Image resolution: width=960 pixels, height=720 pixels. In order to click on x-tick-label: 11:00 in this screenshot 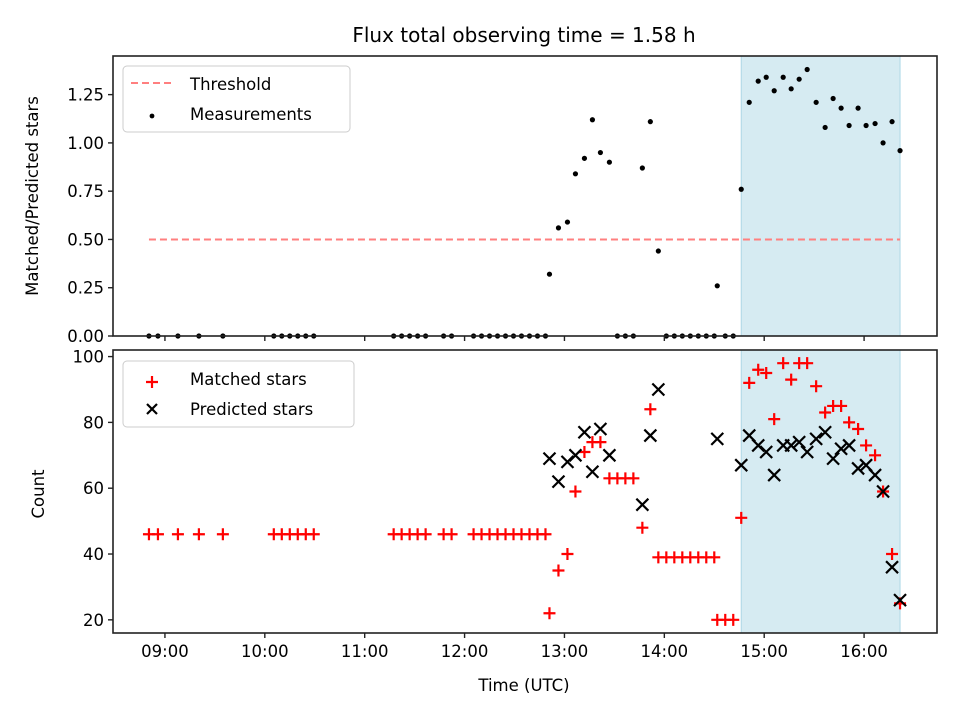, I will do `click(365, 651)`.